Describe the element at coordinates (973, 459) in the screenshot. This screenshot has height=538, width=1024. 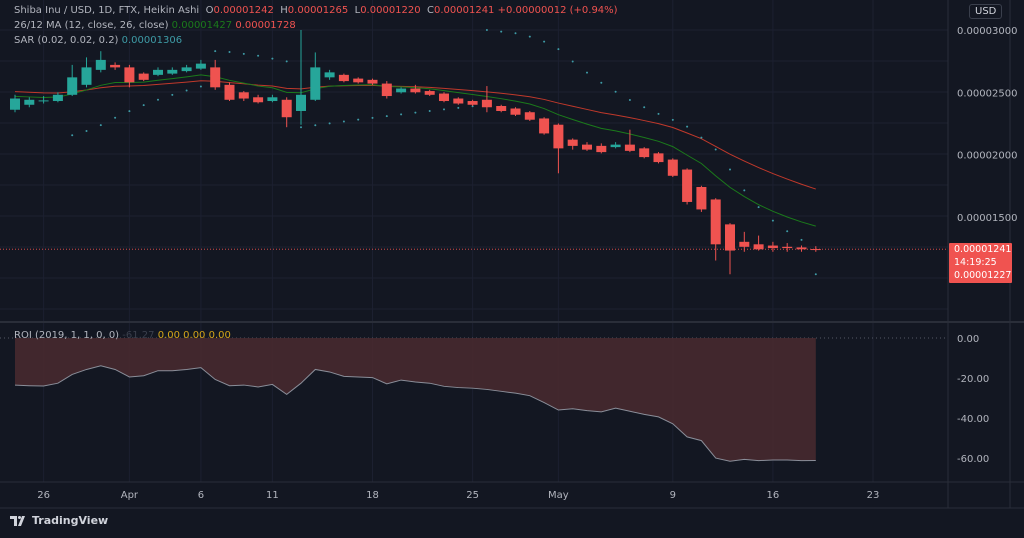
I see `roi-axis-label: -60.00` at that location.